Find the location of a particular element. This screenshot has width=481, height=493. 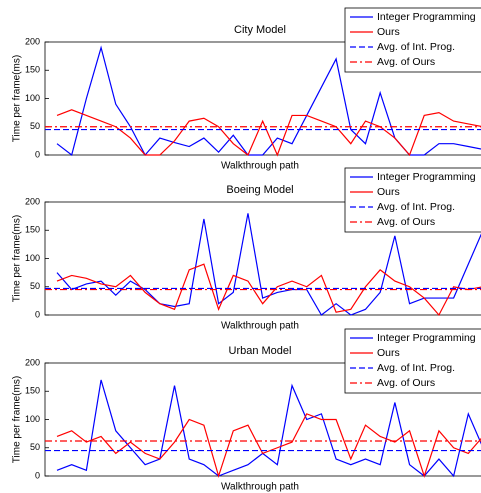

chart-title: City Model is located at coordinates (260, 30).